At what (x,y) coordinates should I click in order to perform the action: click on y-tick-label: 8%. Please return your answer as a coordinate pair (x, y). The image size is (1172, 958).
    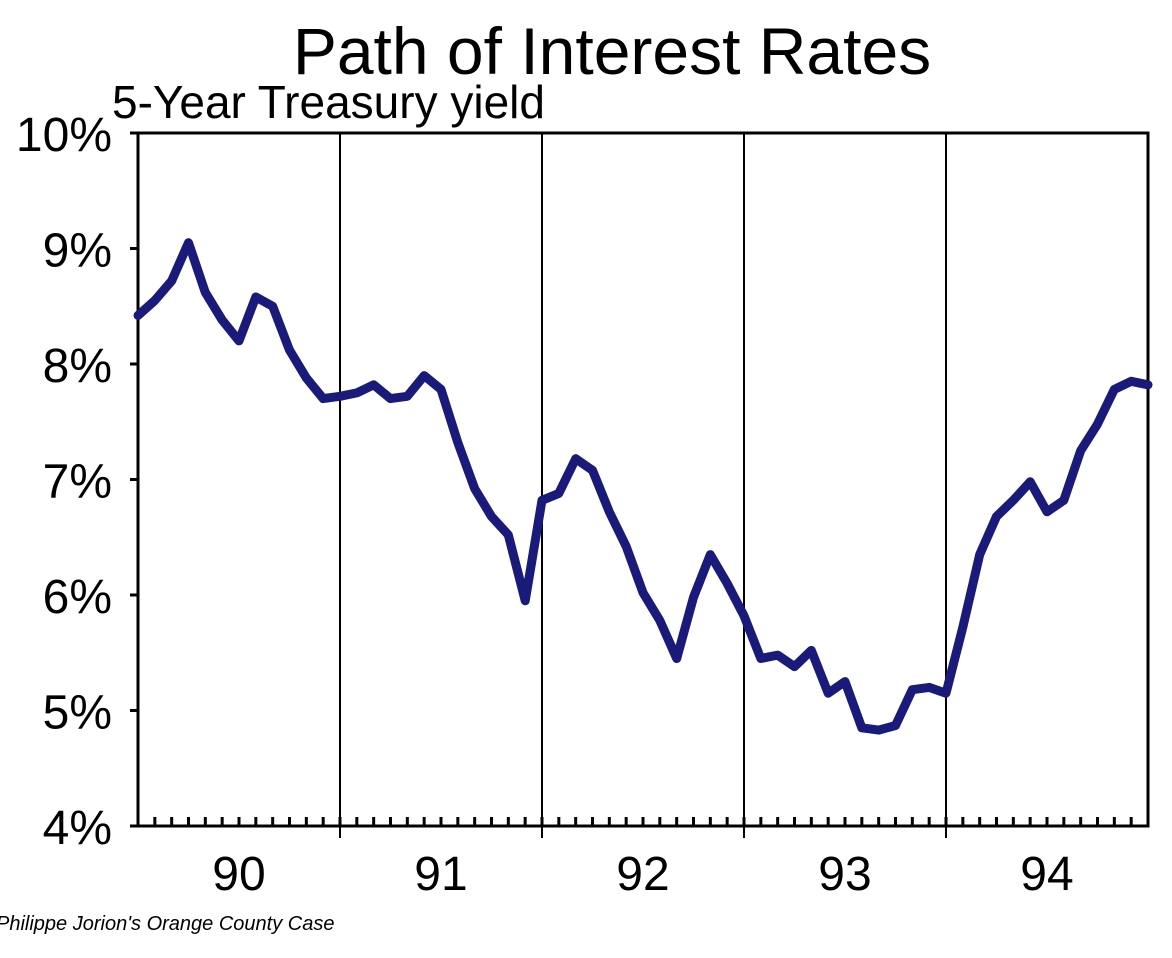
    Looking at the image, I should click on (77, 366).